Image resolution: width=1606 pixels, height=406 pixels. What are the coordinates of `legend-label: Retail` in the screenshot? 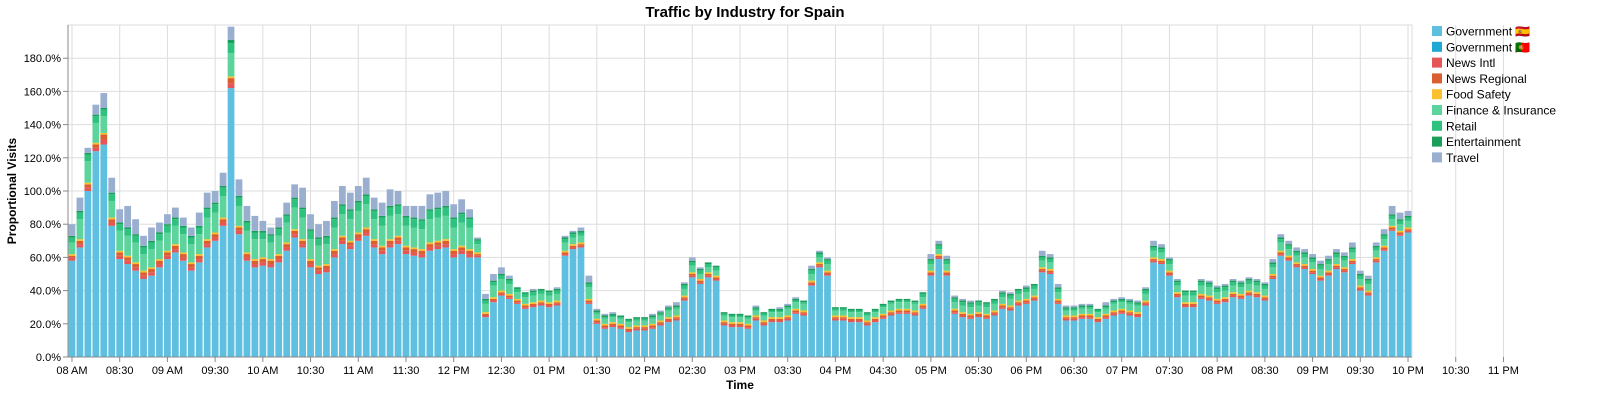 It's located at (1461, 126).